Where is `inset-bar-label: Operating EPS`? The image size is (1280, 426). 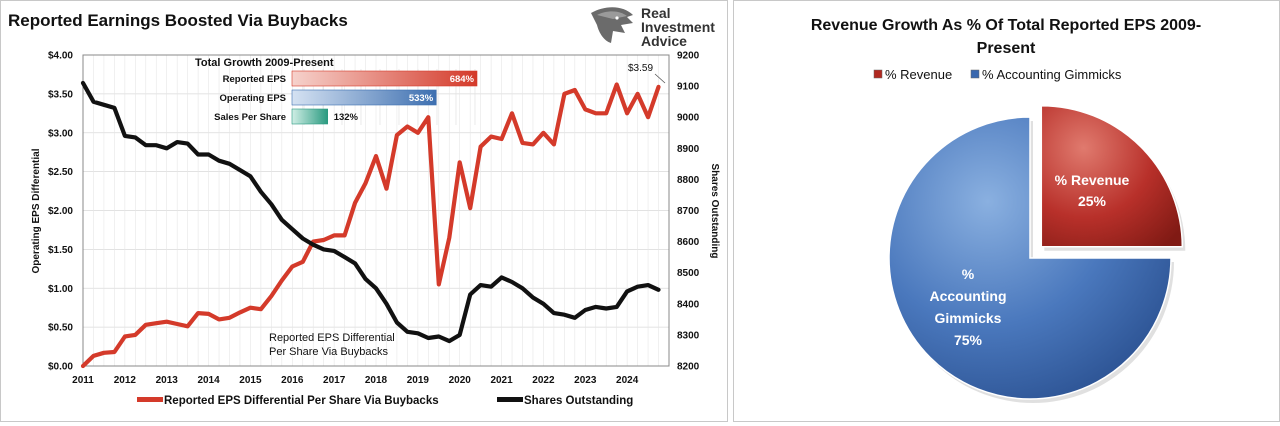
inset-bar-label: Operating EPS is located at coordinates (252, 98).